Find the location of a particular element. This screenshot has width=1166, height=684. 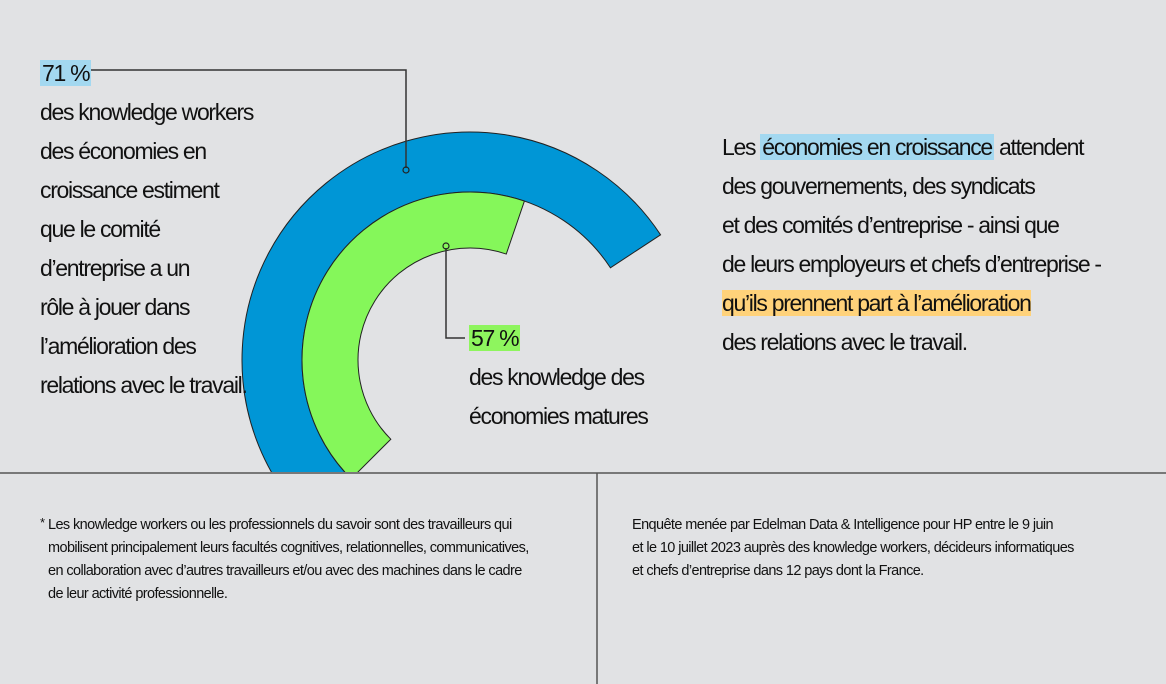

callout-line: Les économies en croissance attendent is located at coordinates (911, 147).